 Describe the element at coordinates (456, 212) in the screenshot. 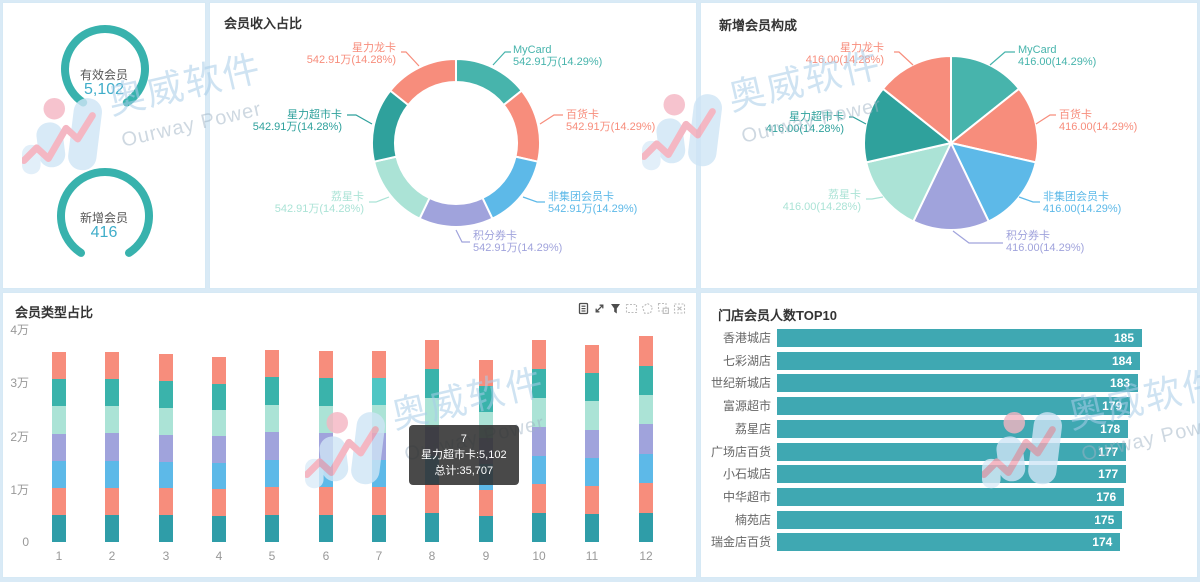

I see `revenue-donut-slice-积分券卡` at that location.